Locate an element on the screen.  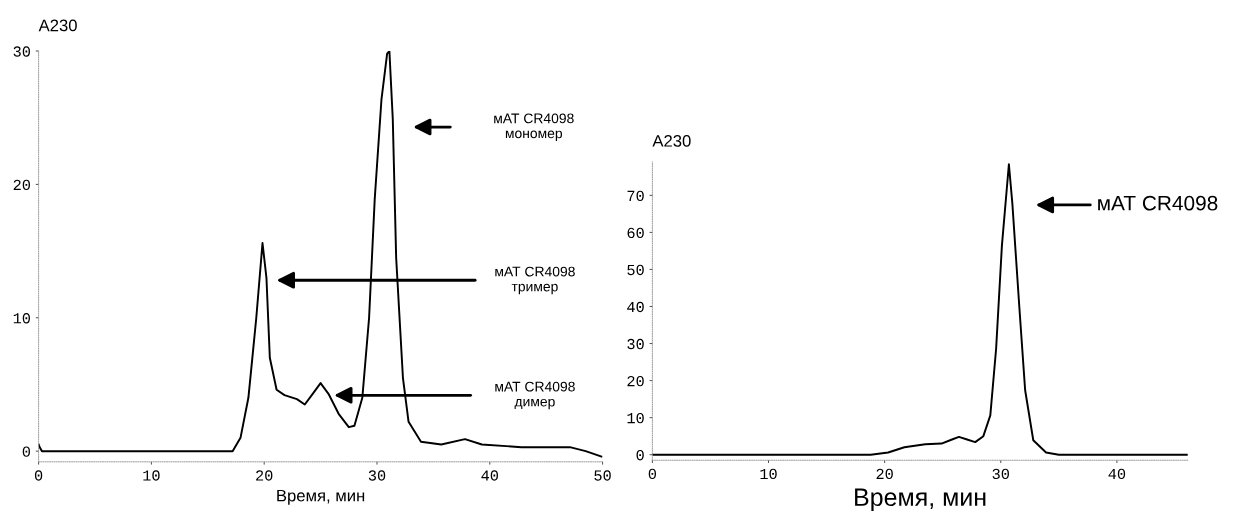
y-tick-label: 70 is located at coordinates (635, 196).